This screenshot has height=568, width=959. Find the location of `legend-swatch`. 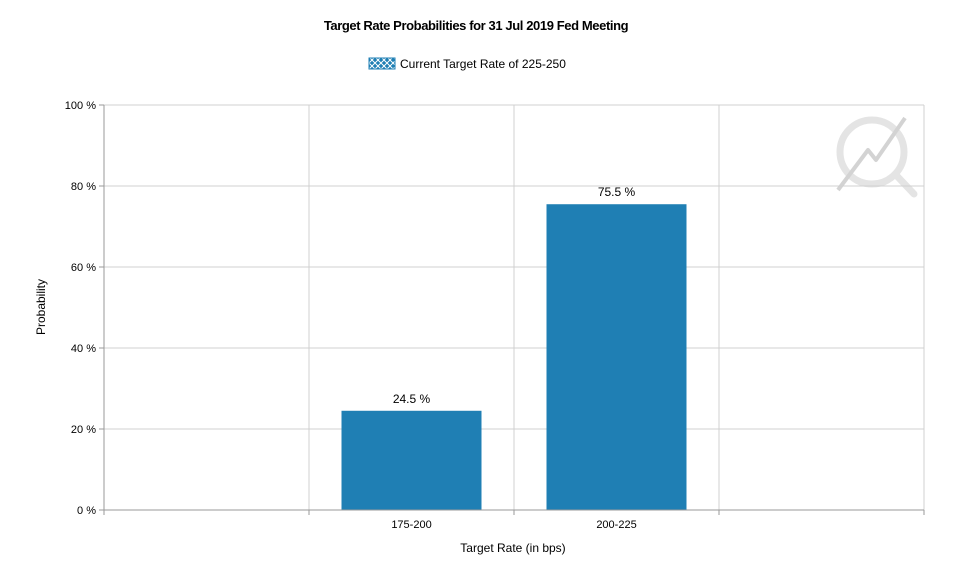

legend-swatch is located at coordinates (382, 63).